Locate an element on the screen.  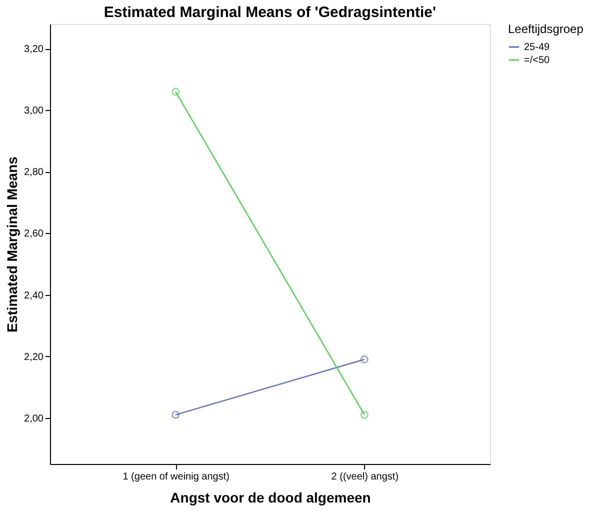
x-tick-label: 2 ((veel) angst) is located at coordinates (365, 477).